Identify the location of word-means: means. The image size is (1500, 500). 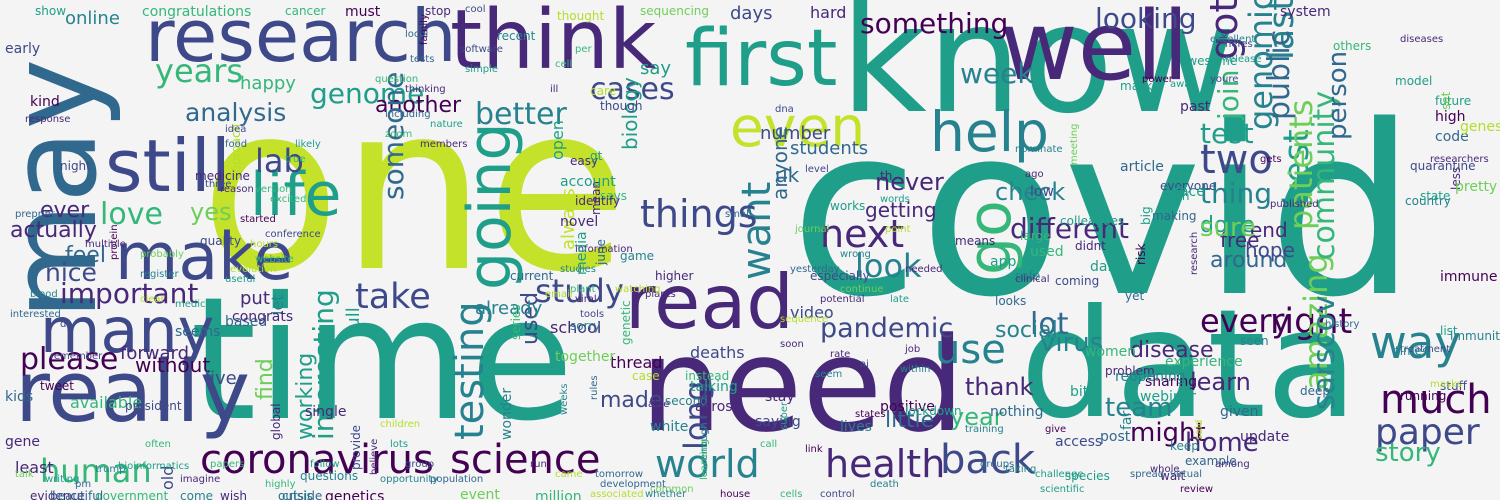
(975, 241).